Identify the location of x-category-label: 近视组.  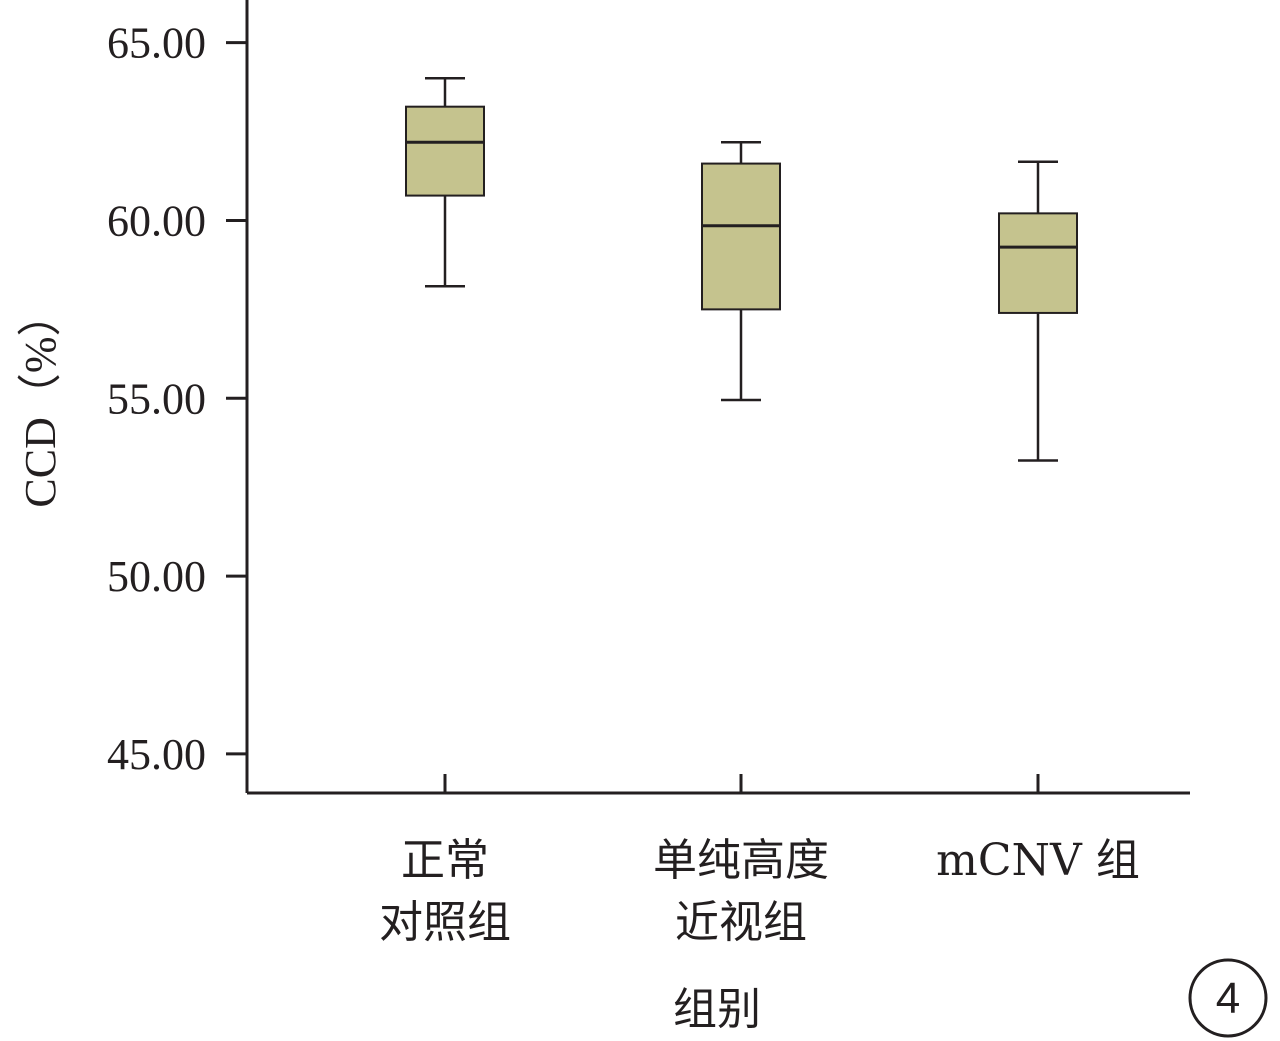
(741, 922).